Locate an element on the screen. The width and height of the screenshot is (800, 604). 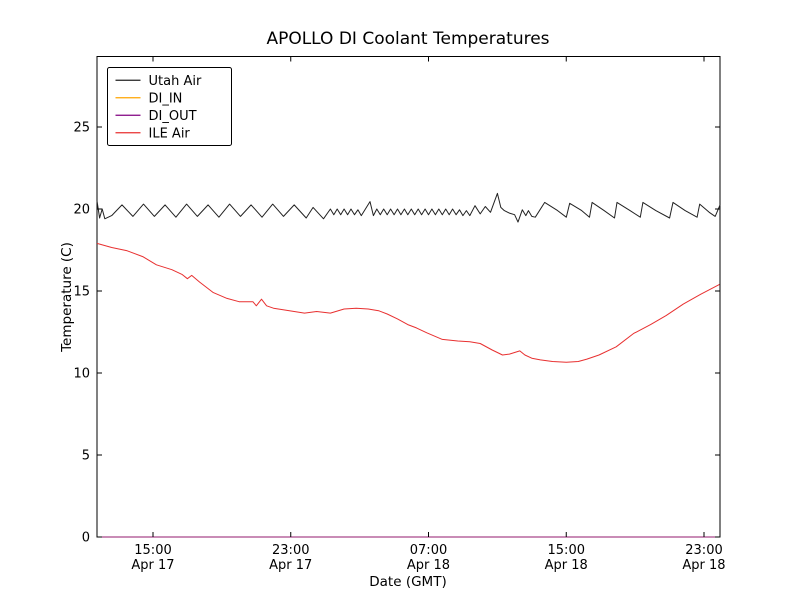
y-tick-label: 5 is located at coordinates (86, 456).